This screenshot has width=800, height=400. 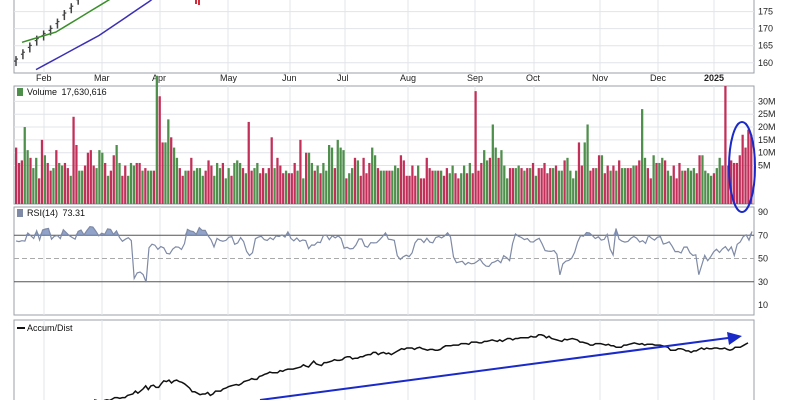 I want to click on ma-short-line, so click(x=66, y=22).